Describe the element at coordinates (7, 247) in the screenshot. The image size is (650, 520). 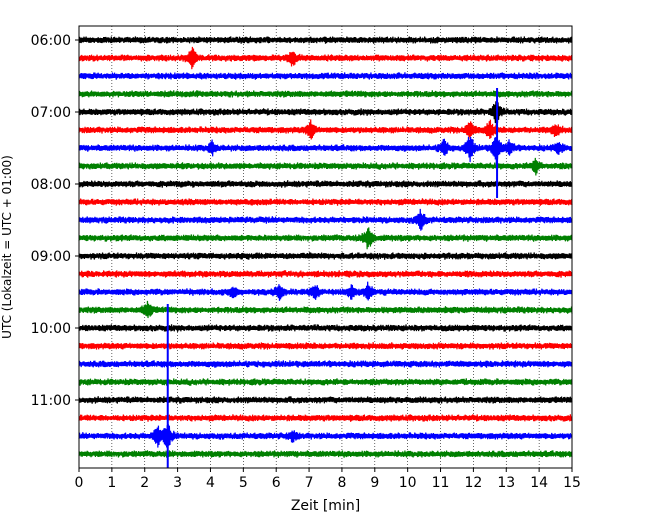
I see `y-axis-label: UTC (Lokalzeit = UTC + 01:00)` at that location.